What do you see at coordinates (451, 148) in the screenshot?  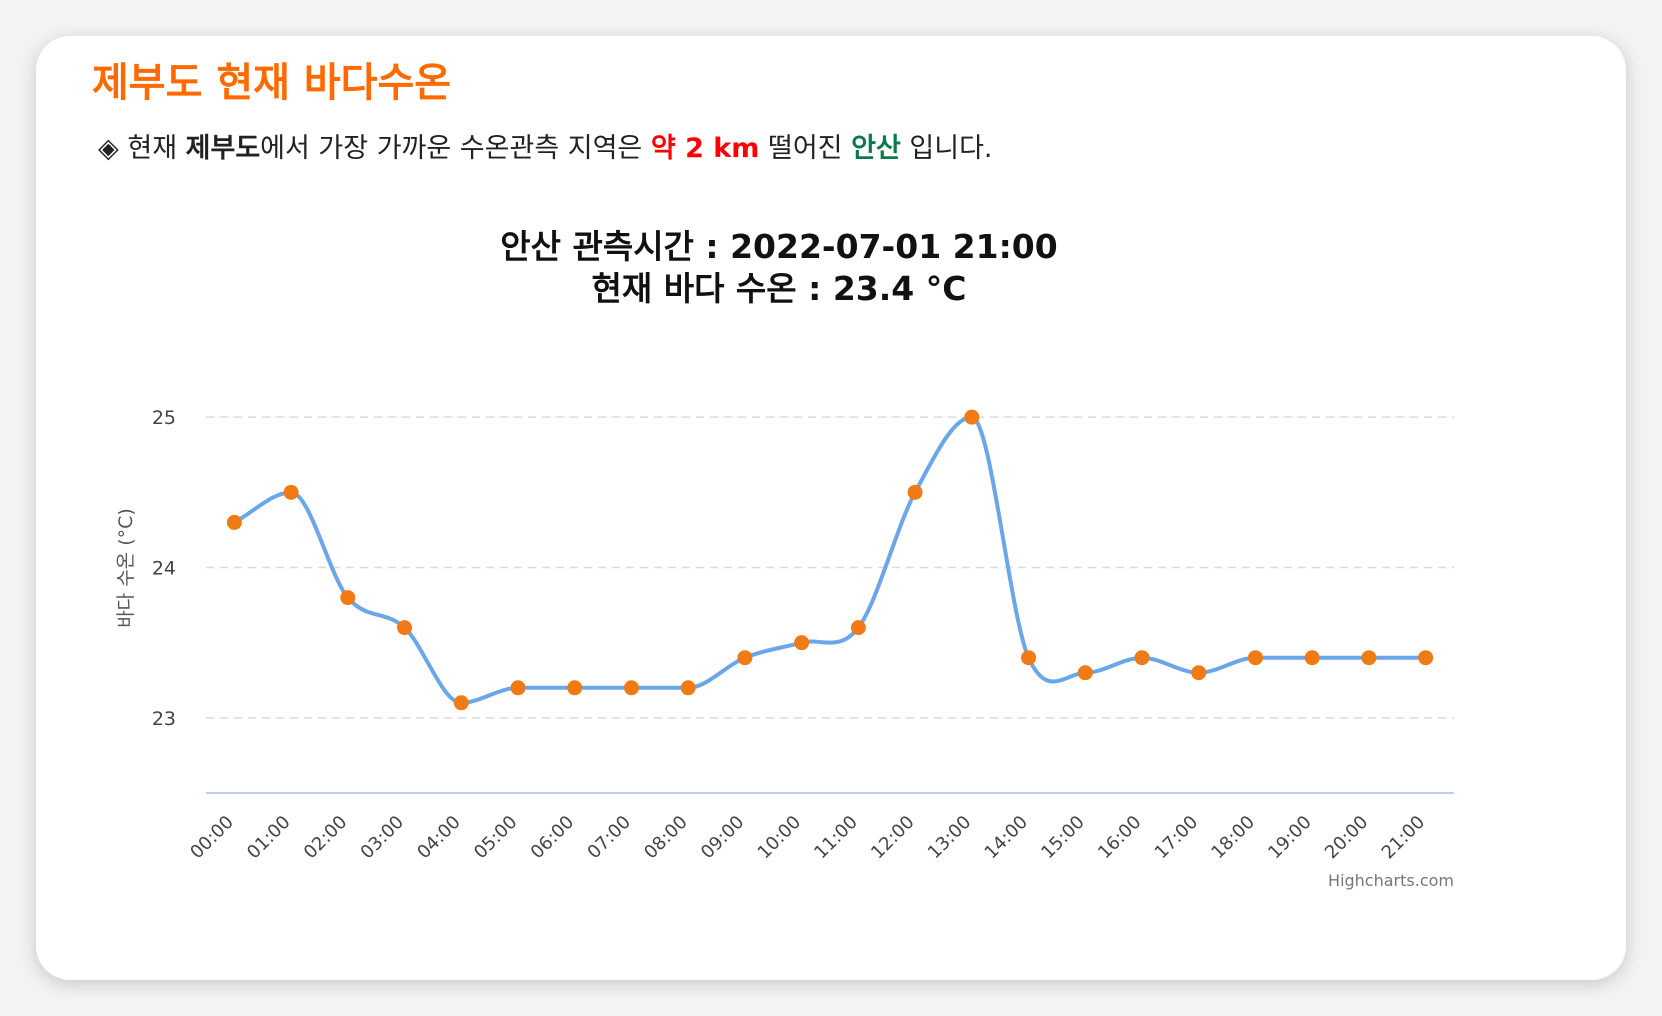 I see `info-mid1: 에서 가장 가까운 수온관측 지역은` at bounding box center [451, 148].